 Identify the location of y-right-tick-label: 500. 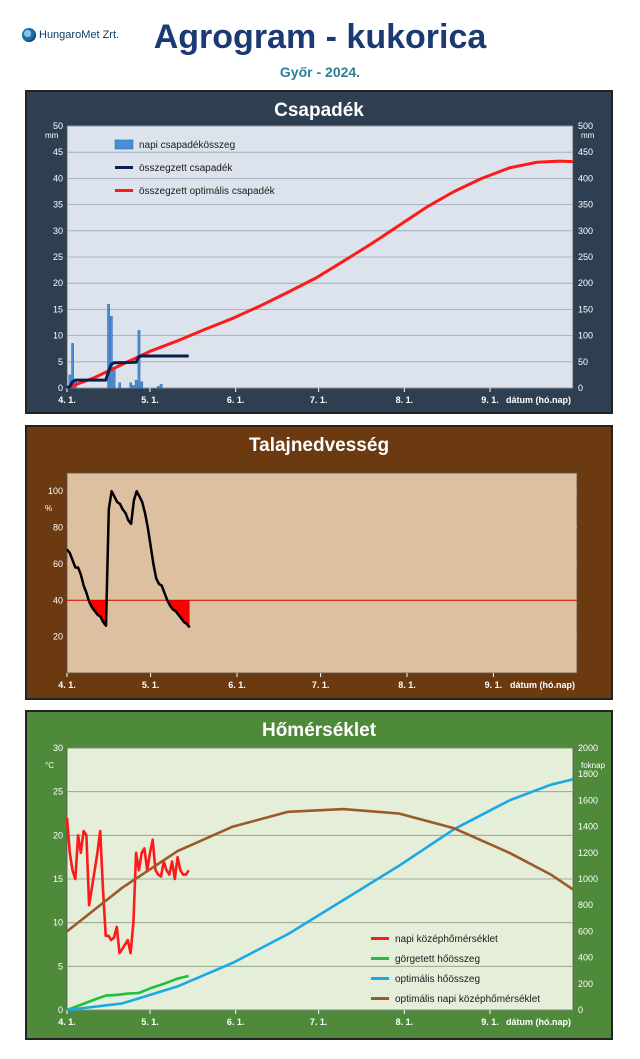
(585, 126).